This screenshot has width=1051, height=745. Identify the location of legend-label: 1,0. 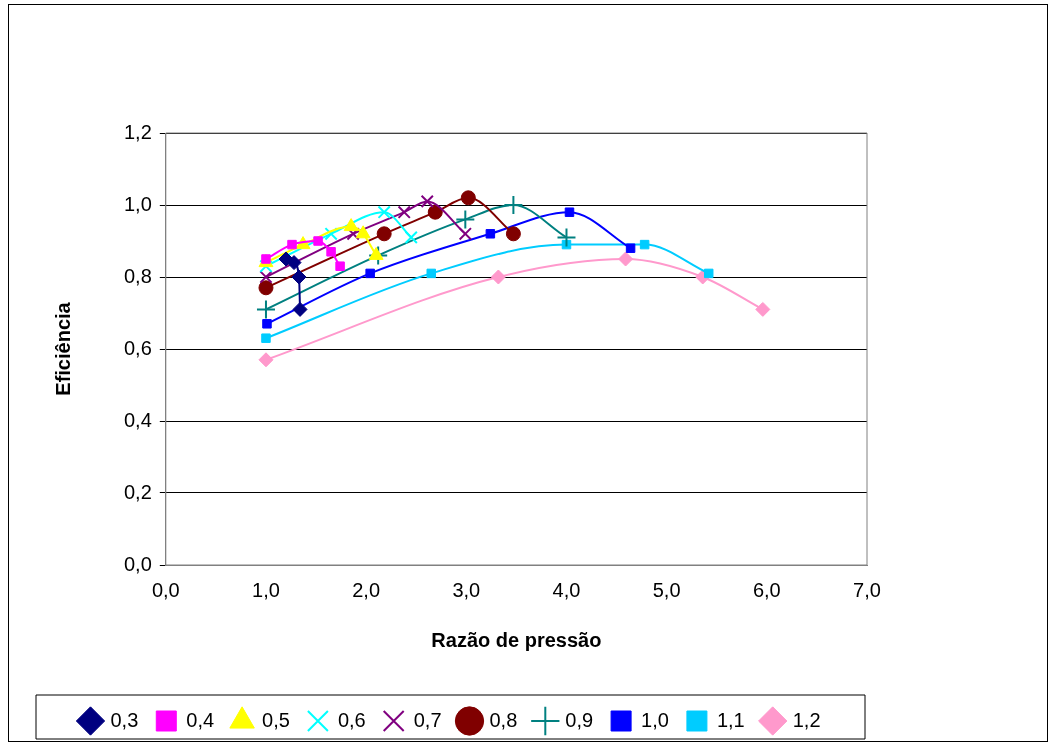
(655, 719).